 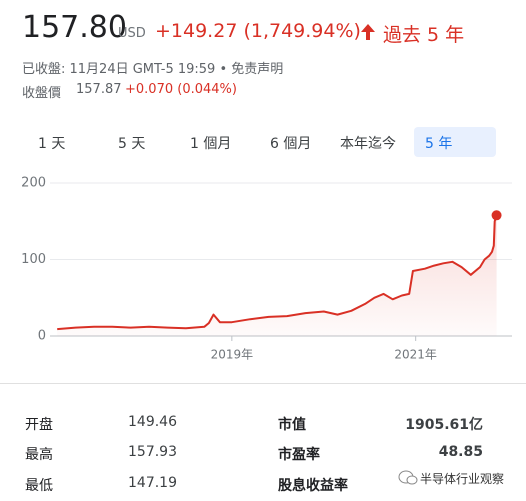 I want to click on watermark-icon, so click(x=408, y=477).